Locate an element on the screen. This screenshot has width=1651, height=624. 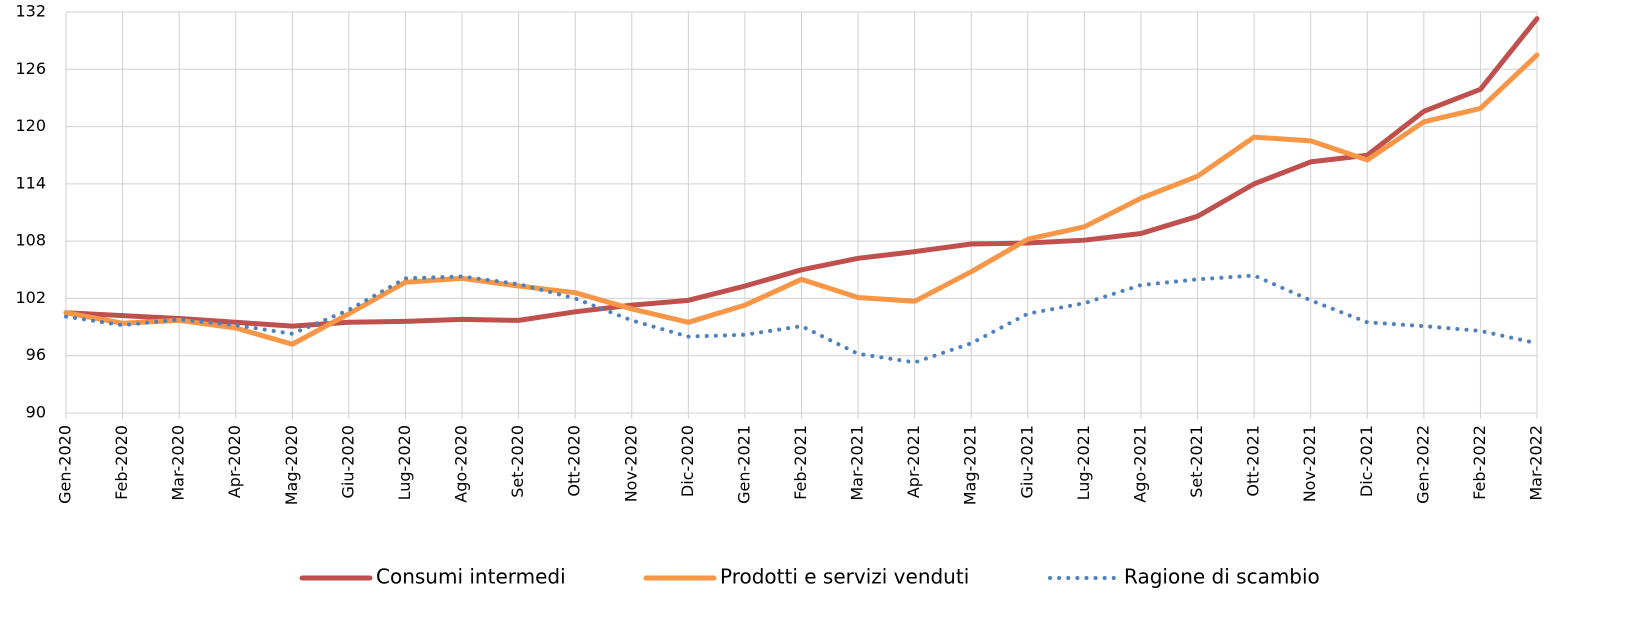
legend-label: Prodotti e servizi venduti is located at coordinates (844, 577).